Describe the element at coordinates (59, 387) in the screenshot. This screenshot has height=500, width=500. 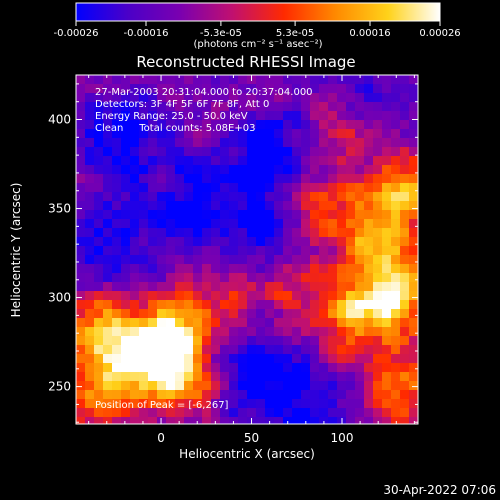
I see `y-tick-label: 250` at that location.